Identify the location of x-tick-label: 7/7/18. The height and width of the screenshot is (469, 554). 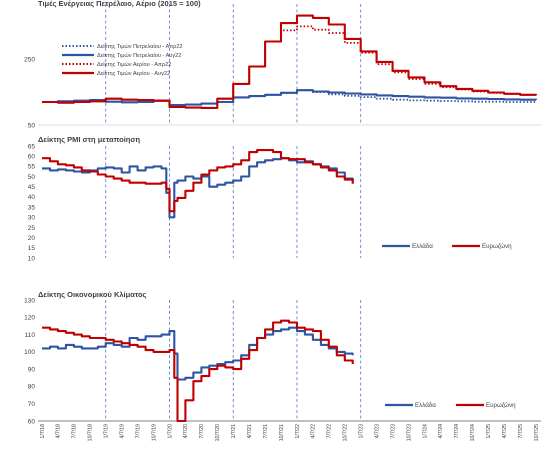
(75, 431).